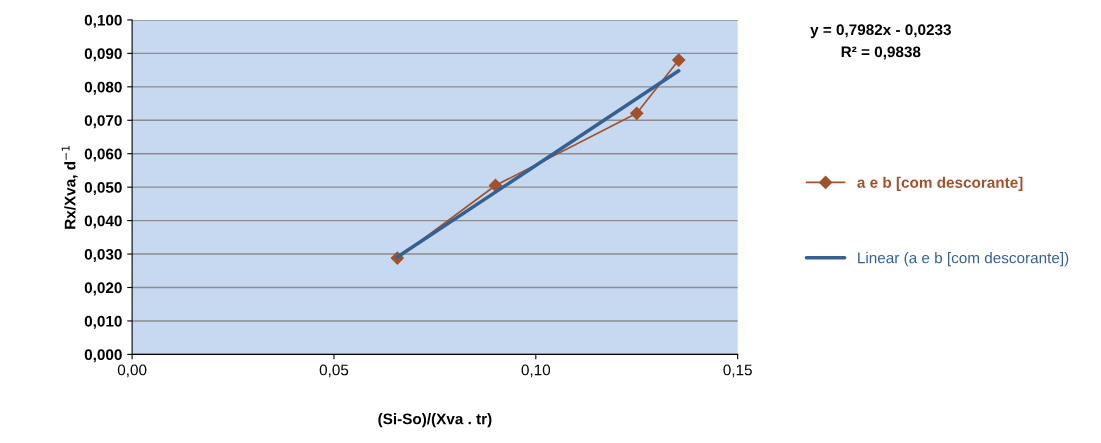 Image resolution: width=1101 pixels, height=443 pixels. Describe the element at coordinates (103, 289) in the screenshot. I see `y-tick-label: 0,020` at that location.